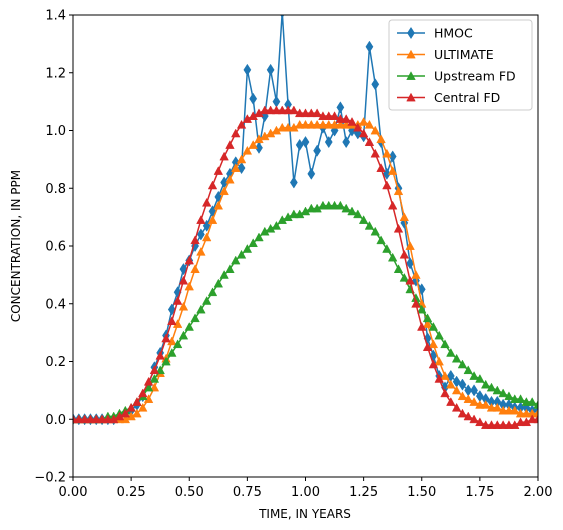 This screenshot has width=563, height=530. Describe the element at coordinates (189, 492) in the screenshot. I see `x-tick-label: 0.50` at that location.